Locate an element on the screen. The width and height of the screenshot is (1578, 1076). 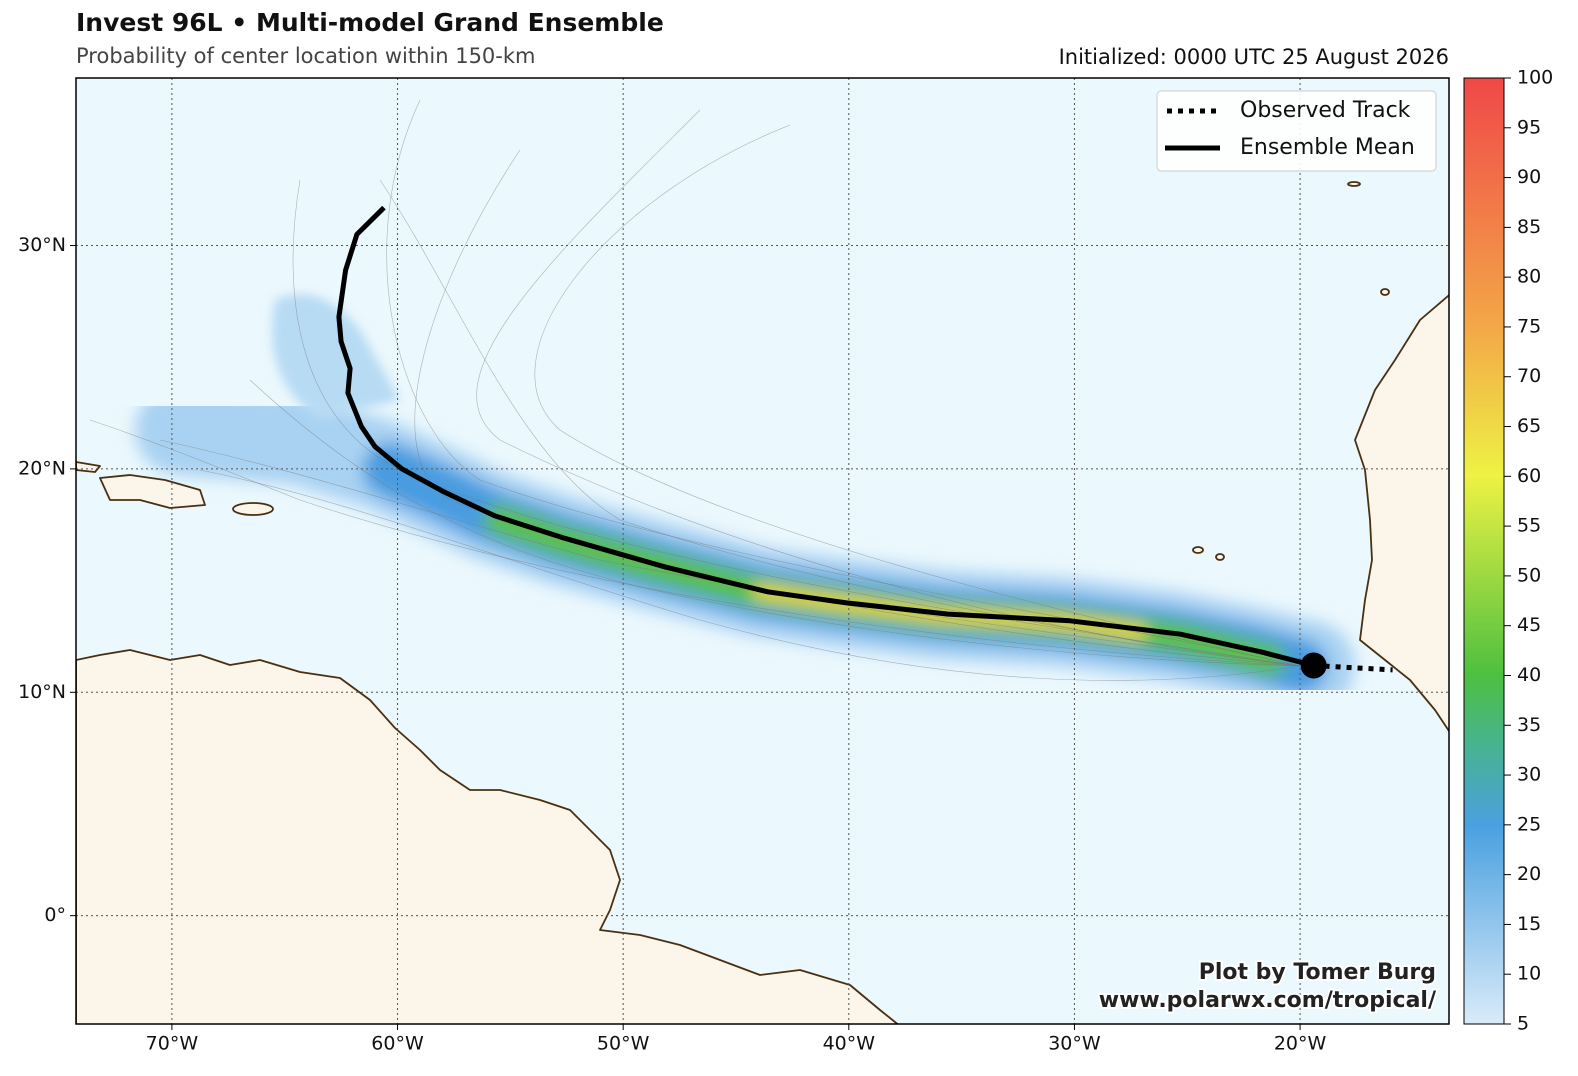
colorbar-tick-label: 10 is located at coordinates (1529, 974).